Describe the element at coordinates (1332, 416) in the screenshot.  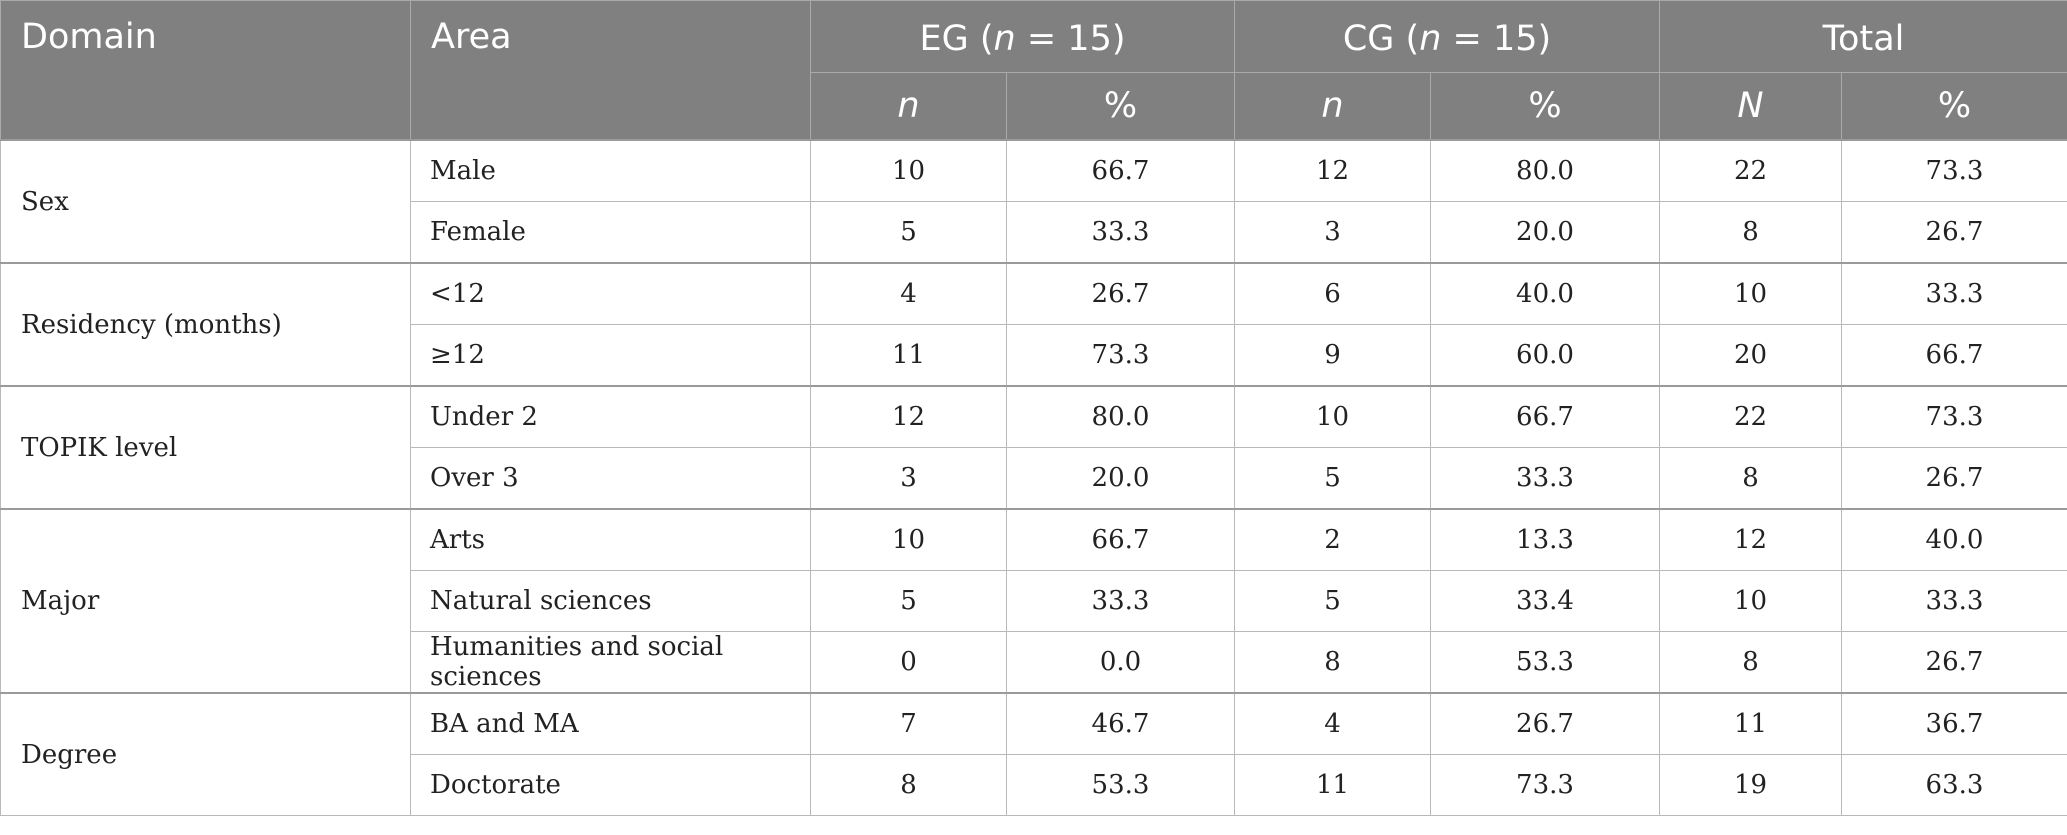
I see `cg-n-cell: 10` at that location.